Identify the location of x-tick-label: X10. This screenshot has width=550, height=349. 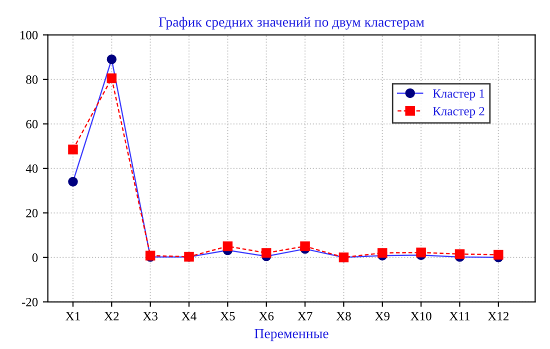
(421, 316).